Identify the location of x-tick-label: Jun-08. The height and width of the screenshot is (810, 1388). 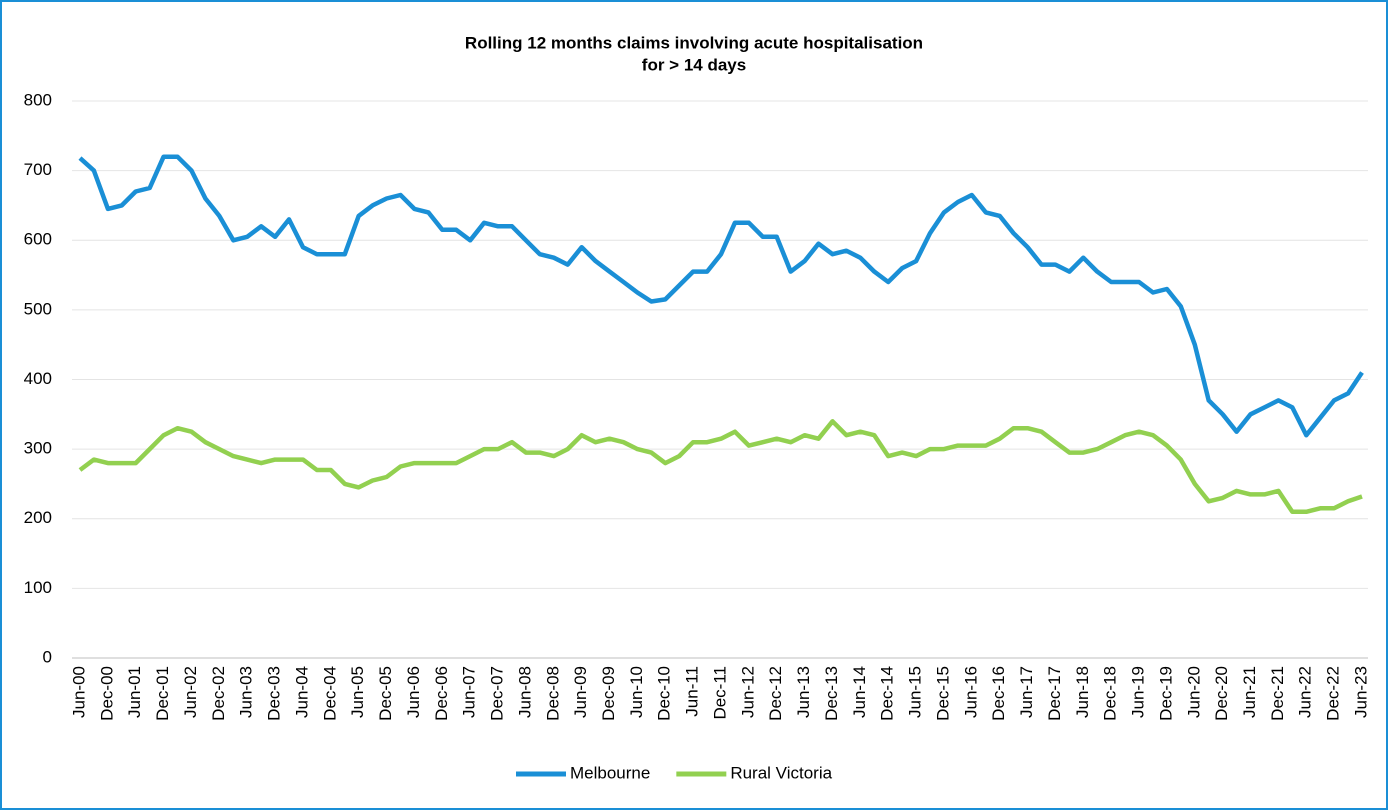
(524, 692).